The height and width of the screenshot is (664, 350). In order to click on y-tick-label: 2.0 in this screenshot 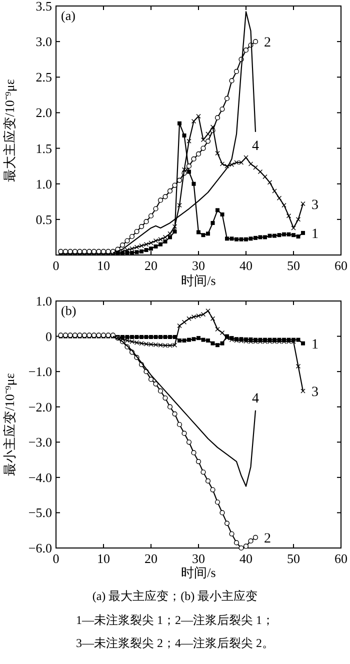, I will do `click(44, 112)`.